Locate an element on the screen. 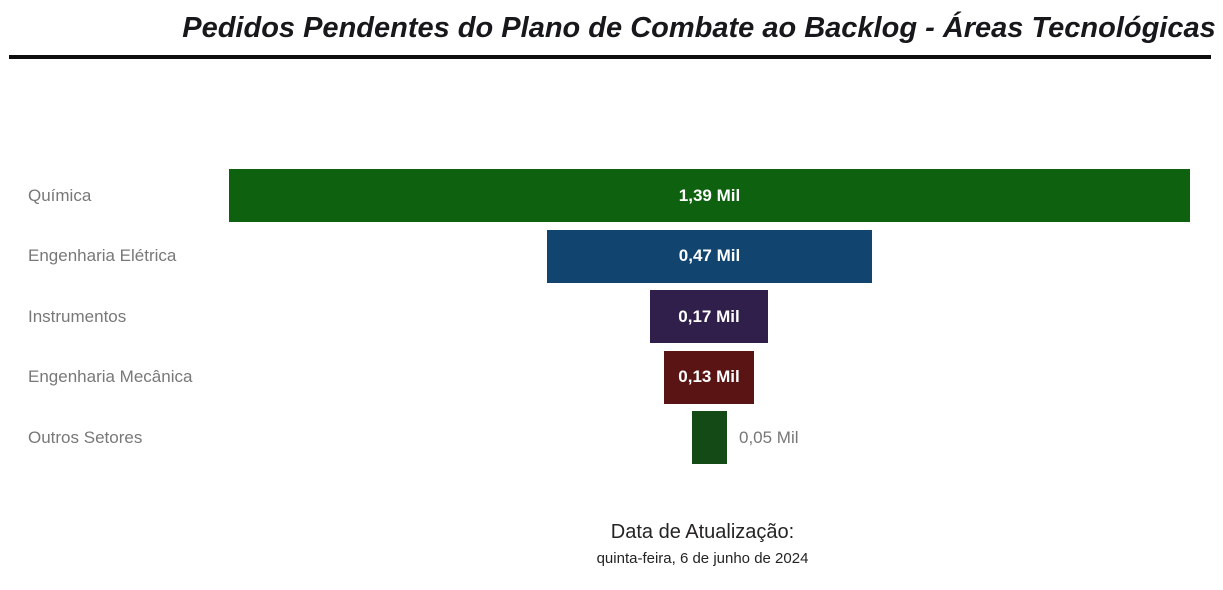  value-label: 0,05 Mil is located at coordinates (769, 437).